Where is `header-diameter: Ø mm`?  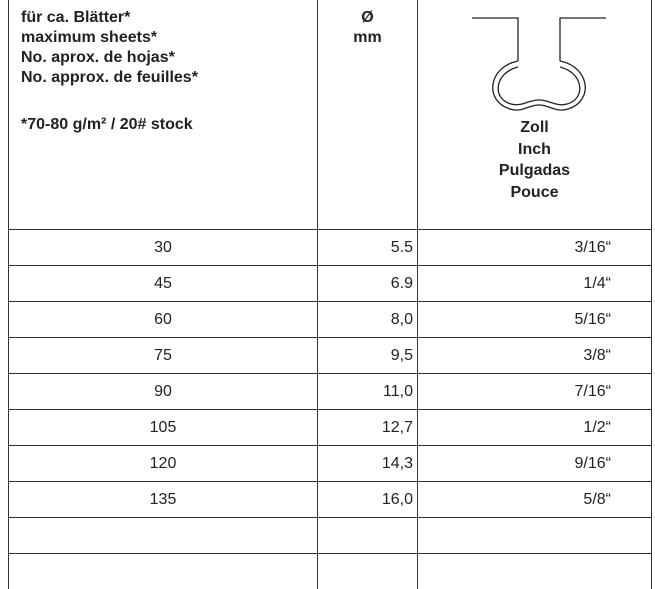
header-diameter: Ø mm is located at coordinates (368, 115).